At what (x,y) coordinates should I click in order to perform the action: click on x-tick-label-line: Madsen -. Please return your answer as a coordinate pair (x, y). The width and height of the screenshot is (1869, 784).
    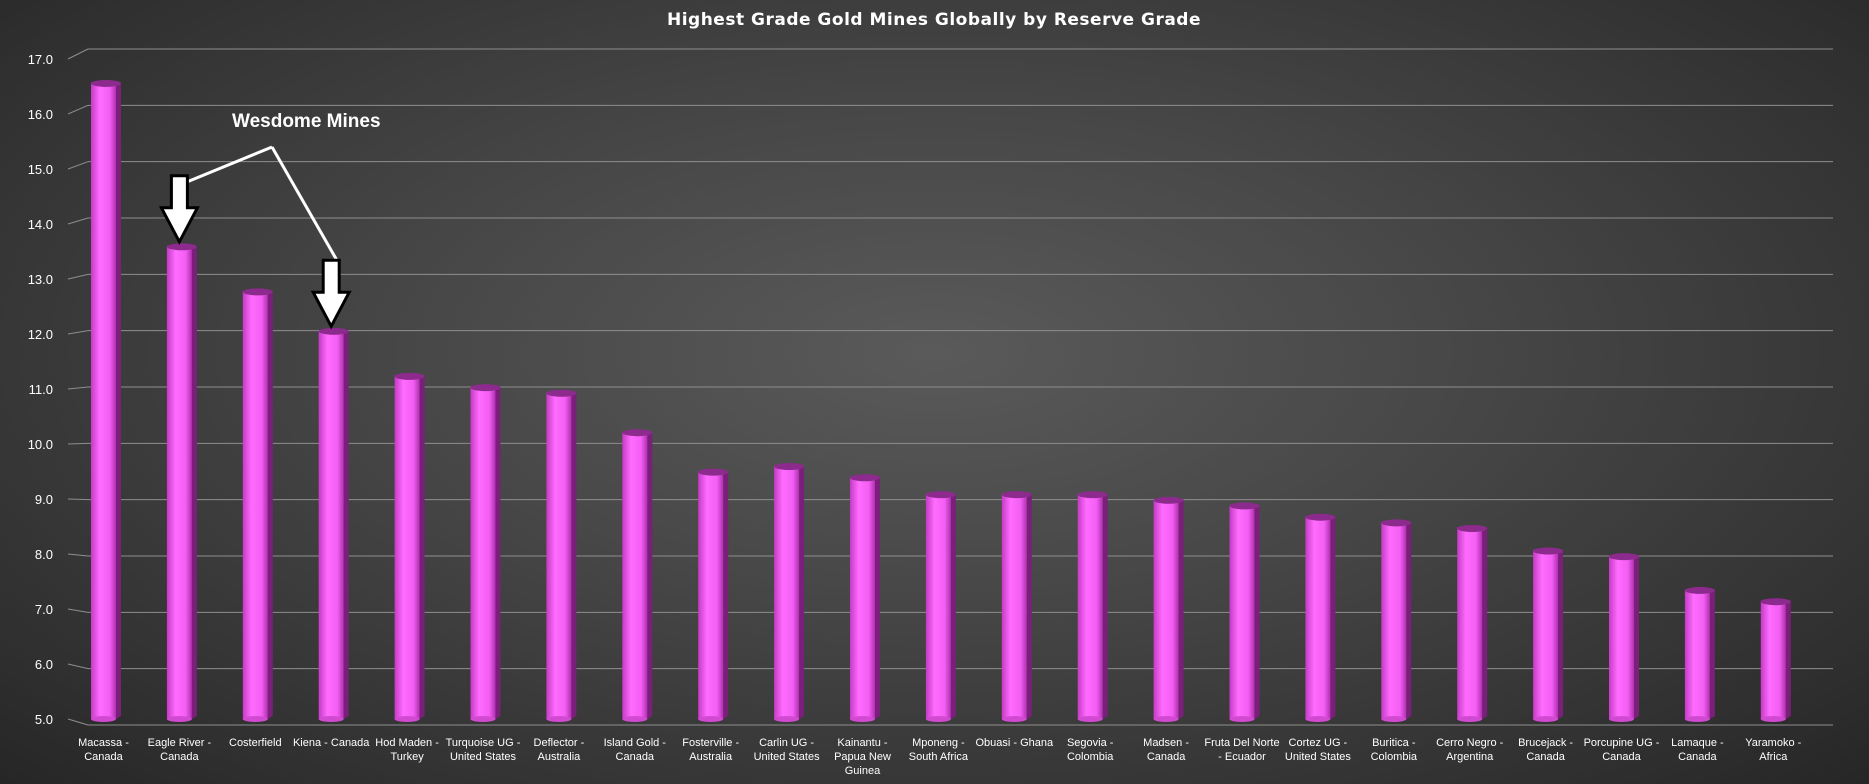
    Looking at the image, I should click on (1166, 743).